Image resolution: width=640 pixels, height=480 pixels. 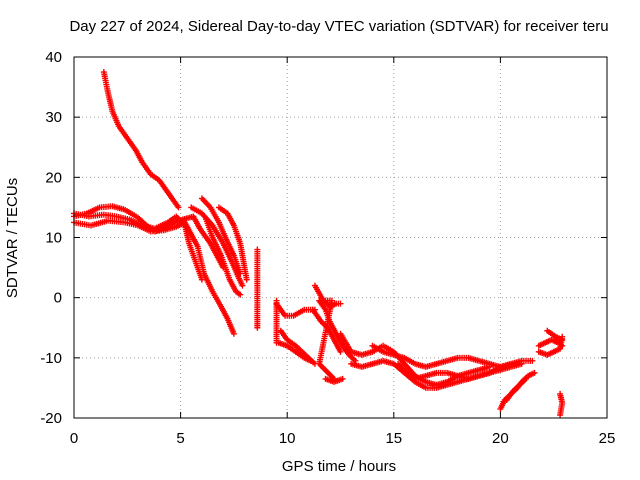 I want to click on y-tick-label: 20, so click(x=53, y=177).